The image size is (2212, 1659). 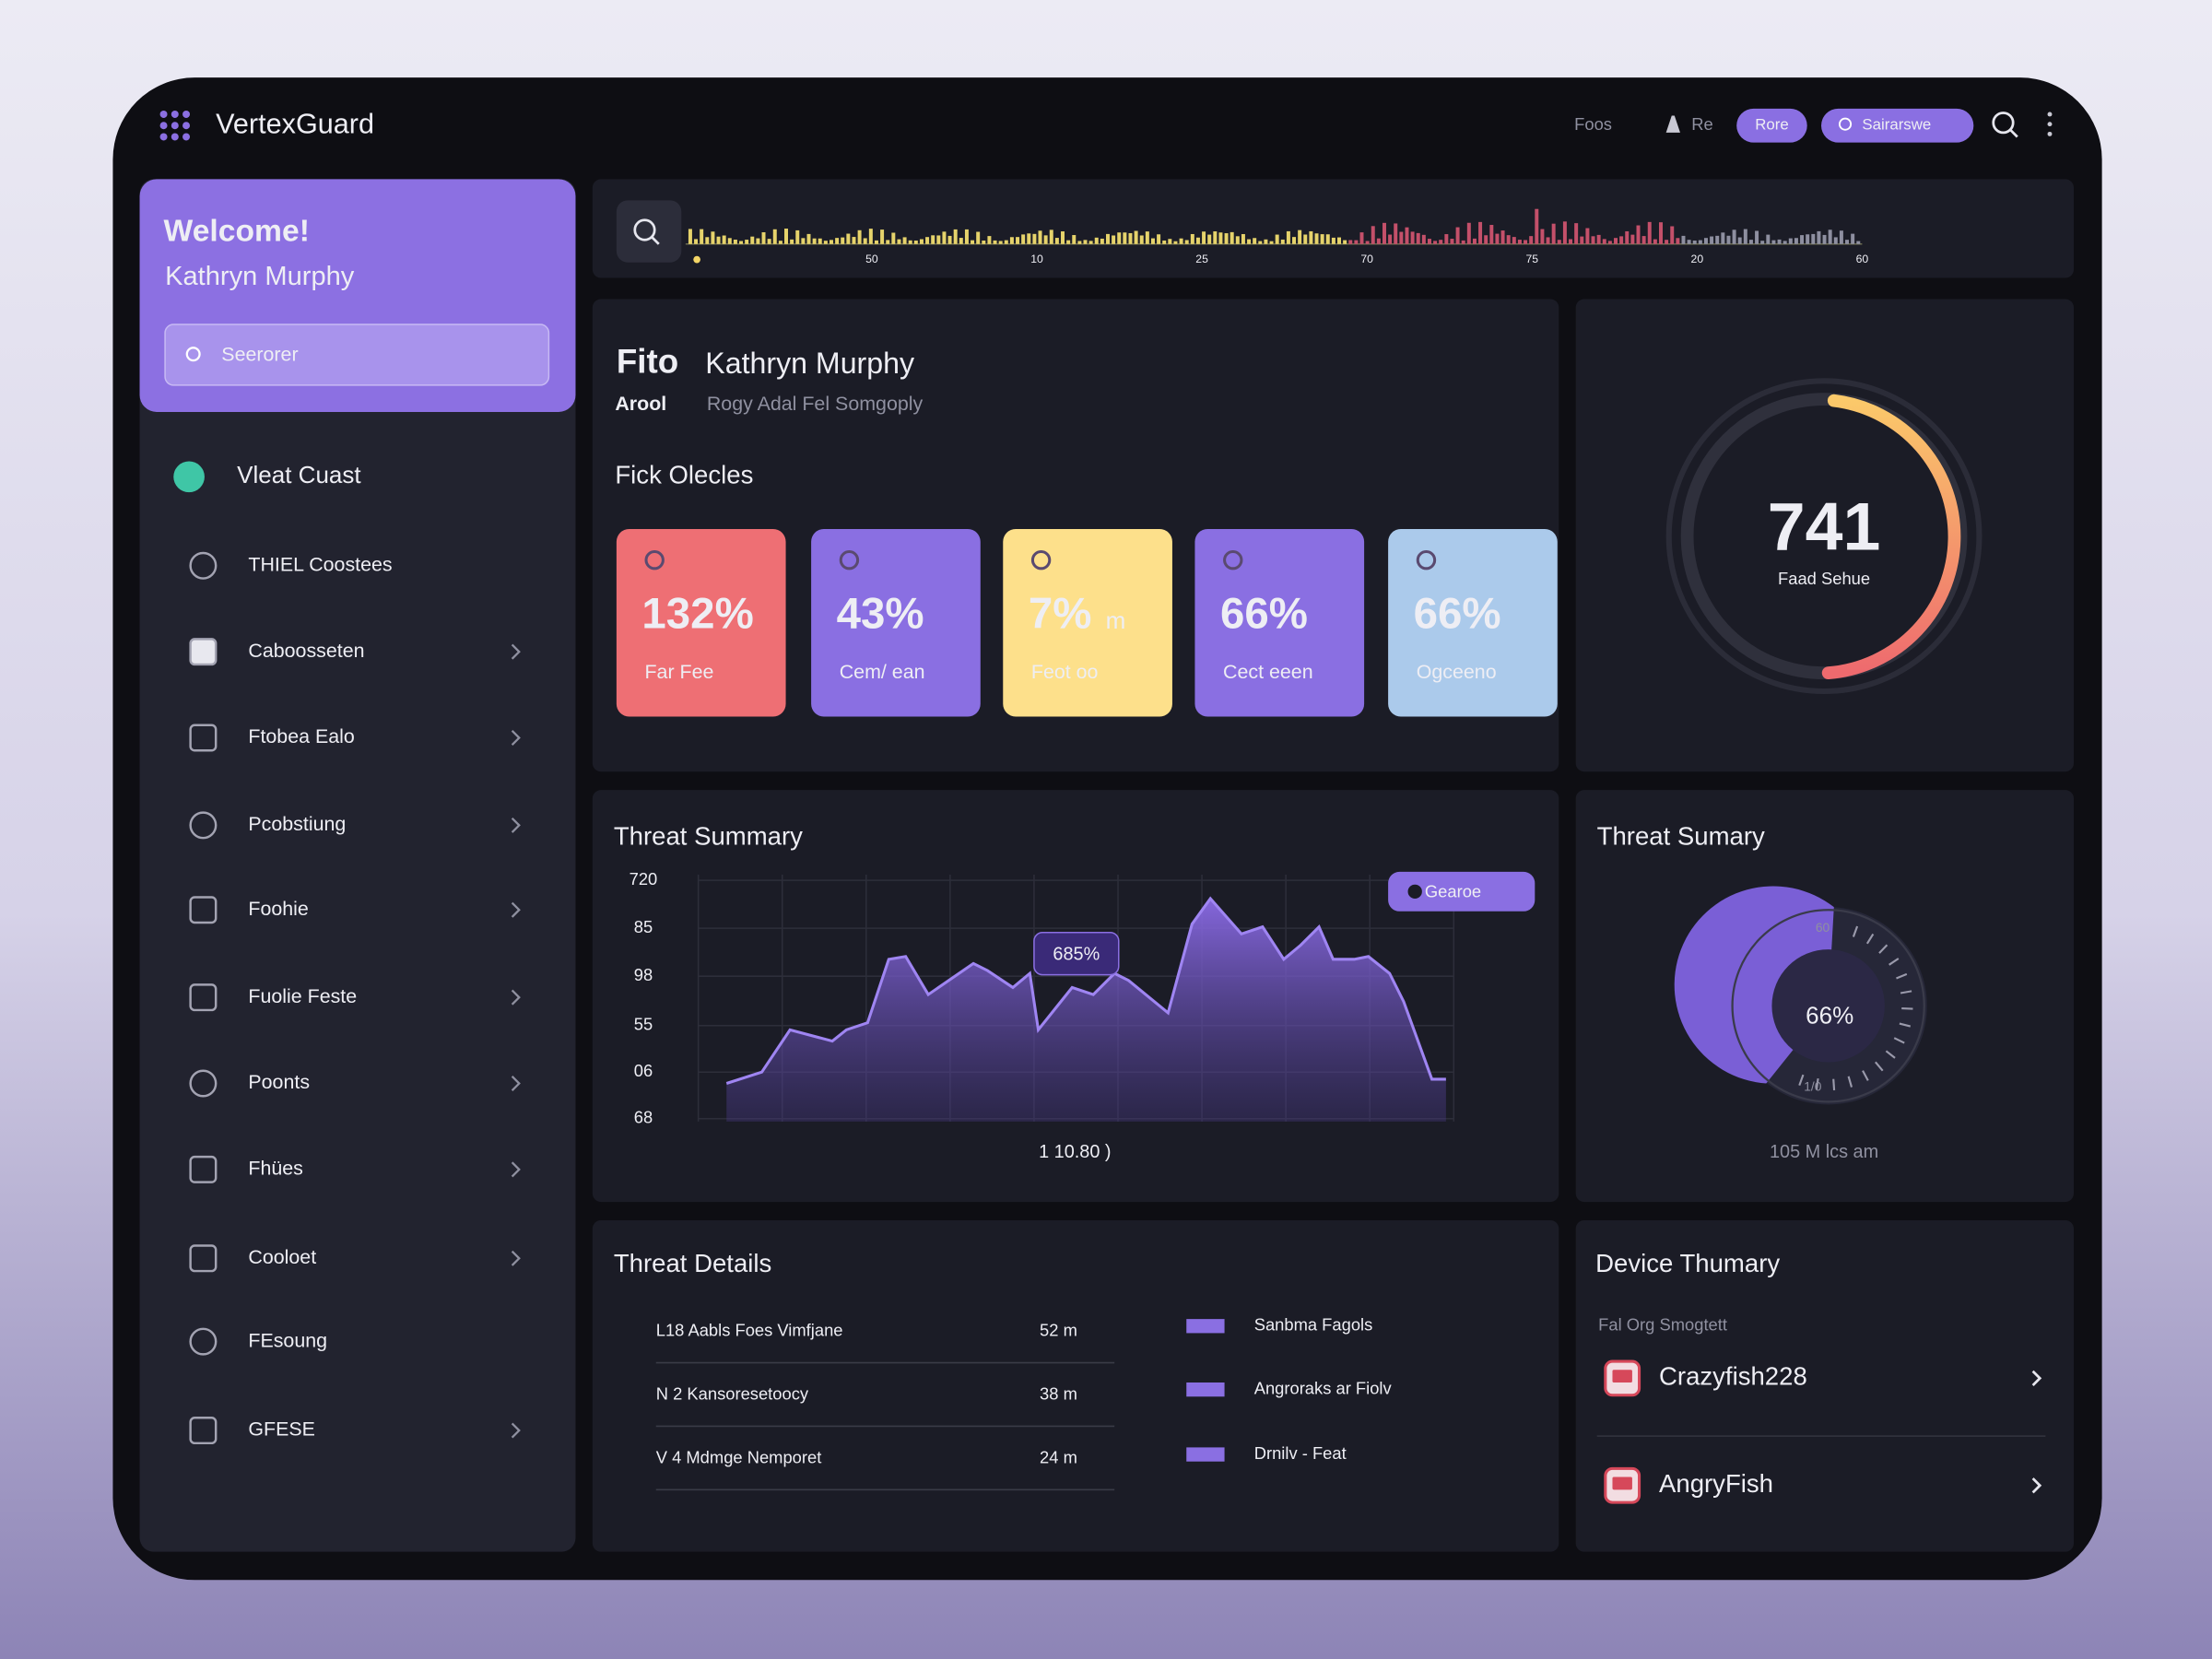 I want to click on card-label: Feot oo, so click(x=1065, y=672).